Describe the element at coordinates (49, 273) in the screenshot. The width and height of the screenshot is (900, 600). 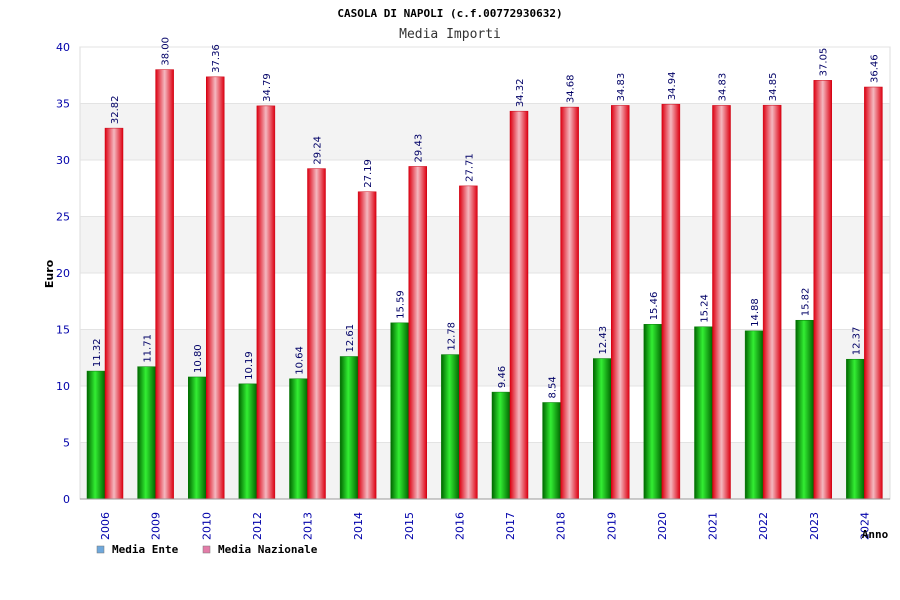
I see `y-axis-label: Euro` at that location.